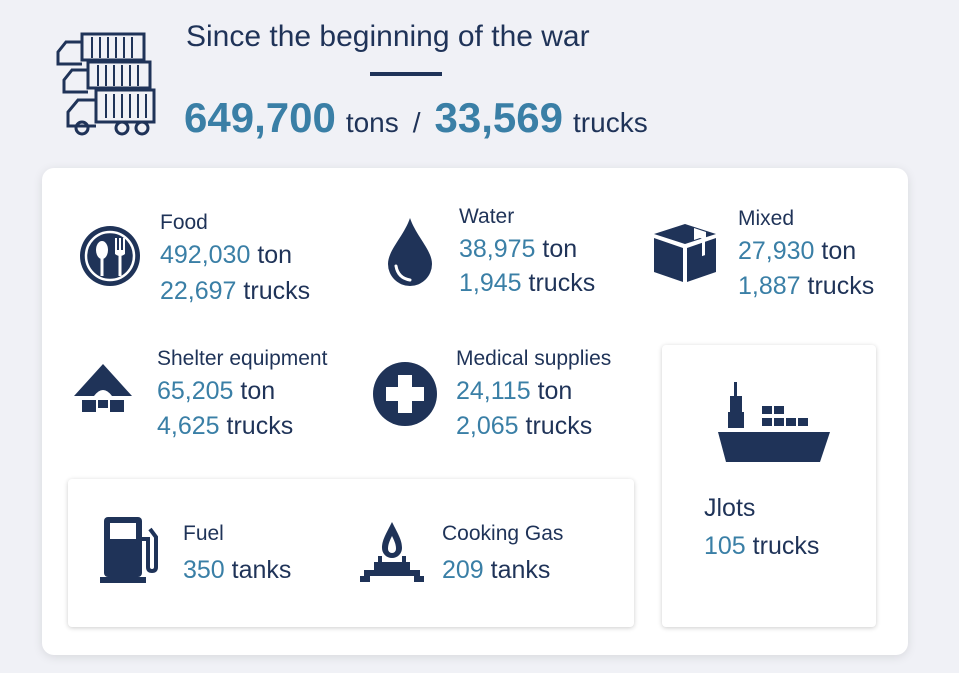  Describe the element at coordinates (103, 388) in the screenshot. I see `tent-icon` at that location.